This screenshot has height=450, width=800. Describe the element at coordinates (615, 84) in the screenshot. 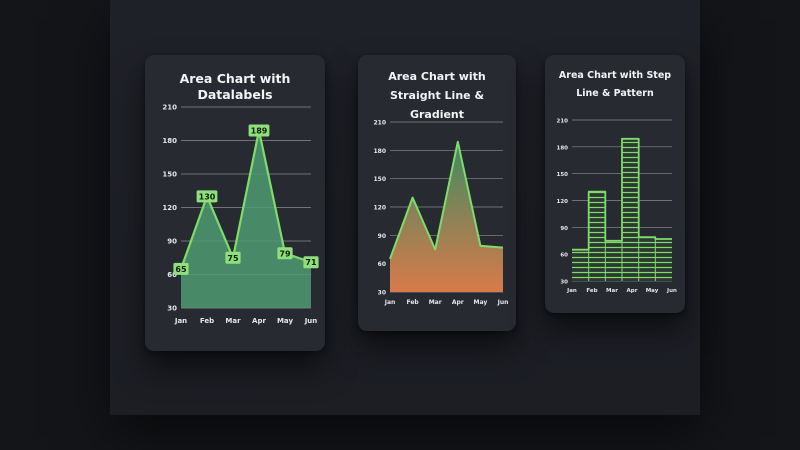

I see `chart-title: Area Chart with Step Line & Pattern` at that location.